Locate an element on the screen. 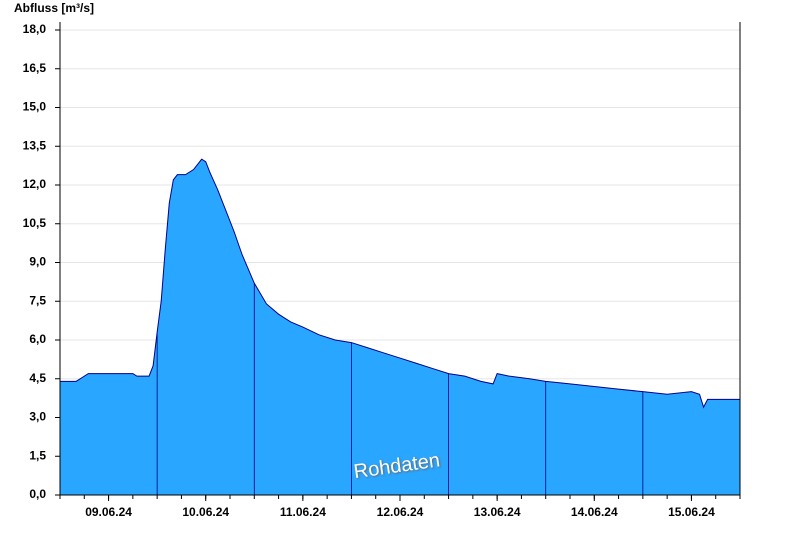 This screenshot has height=550, width=800. y-tick-label: 3,0 is located at coordinates (37, 417).